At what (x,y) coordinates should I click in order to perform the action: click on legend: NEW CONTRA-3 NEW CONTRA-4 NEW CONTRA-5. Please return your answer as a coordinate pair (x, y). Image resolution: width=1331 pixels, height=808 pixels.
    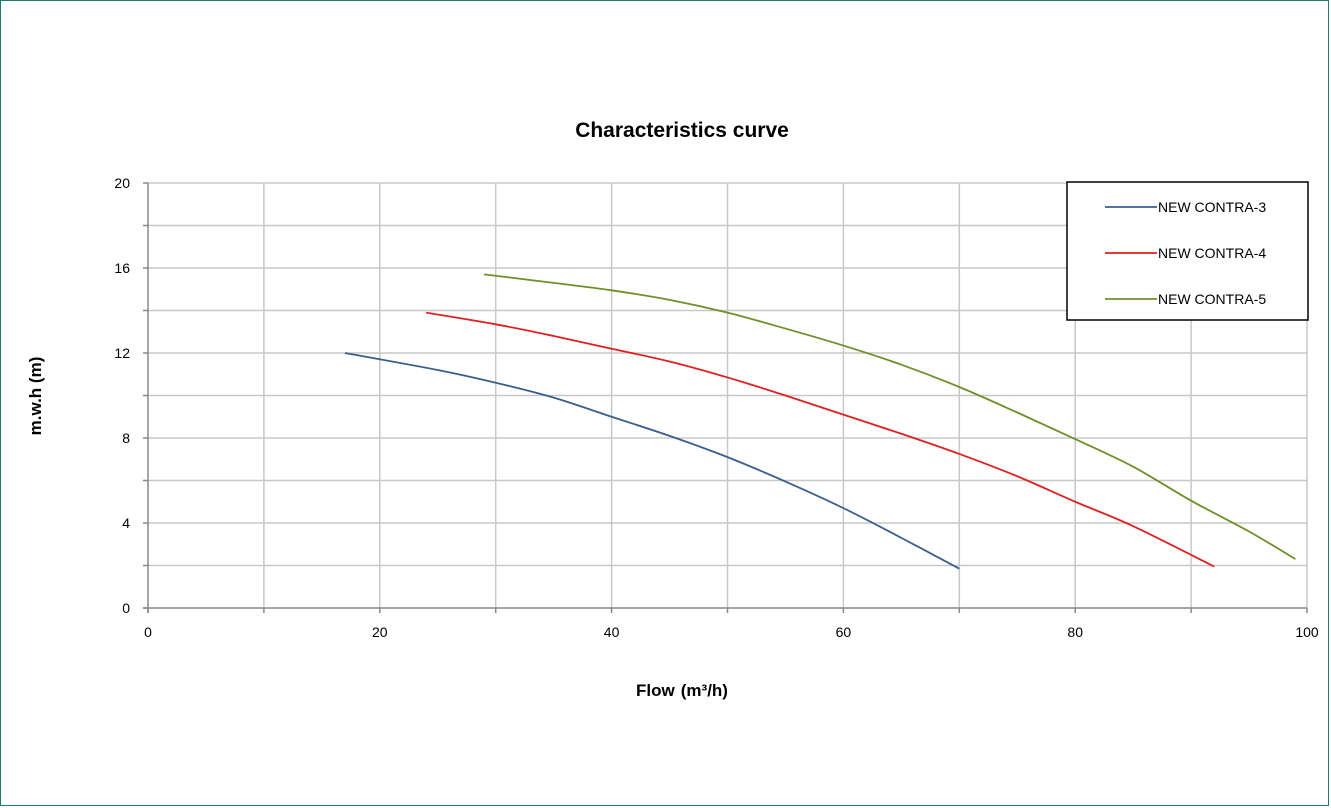
    Looking at the image, I should click on (1187, 251).